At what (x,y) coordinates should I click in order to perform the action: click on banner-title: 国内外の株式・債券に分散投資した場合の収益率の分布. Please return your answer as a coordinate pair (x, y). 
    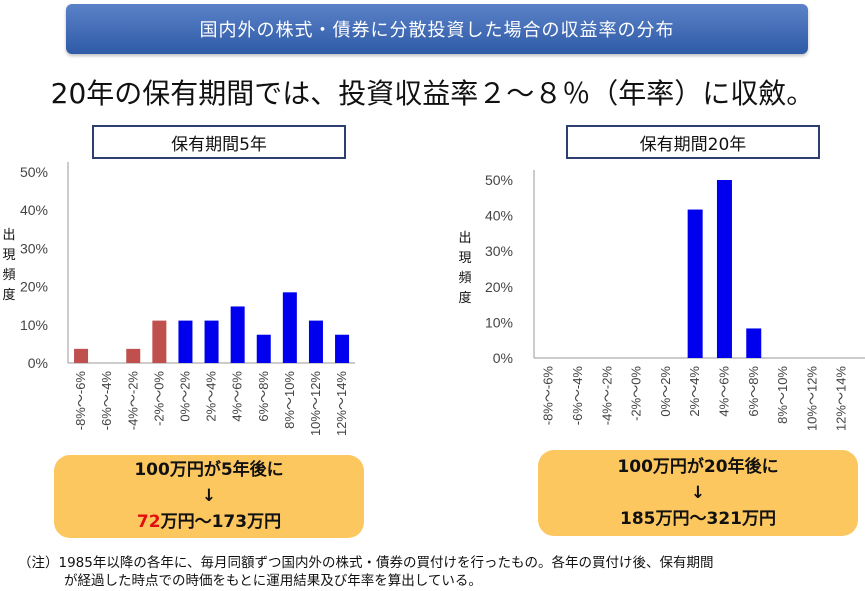
    Looking at the image, I should click on (437, 29).